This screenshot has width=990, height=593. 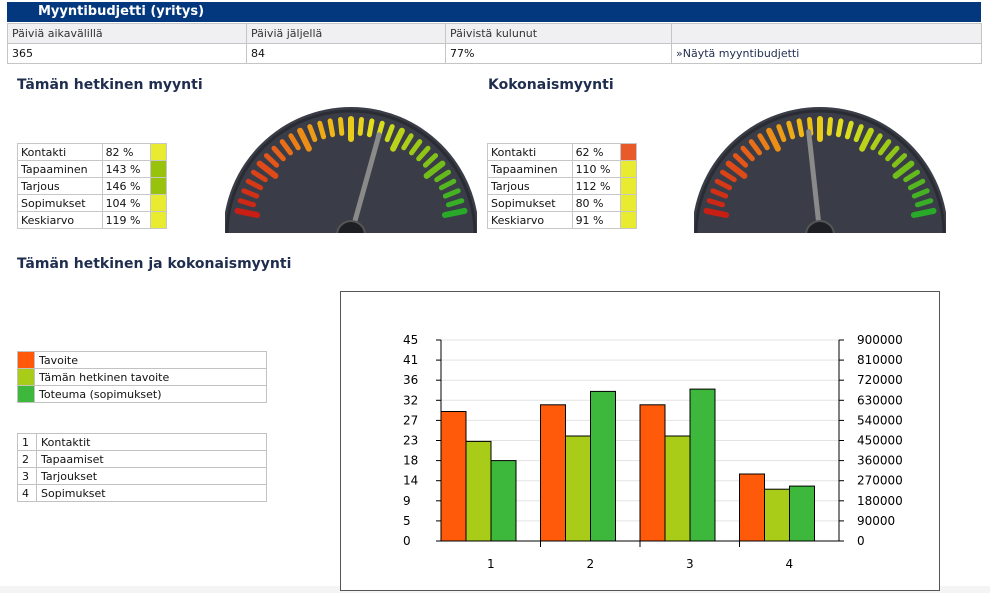 I want to click on chart-category-label: 1, so click(x=491, y=564).